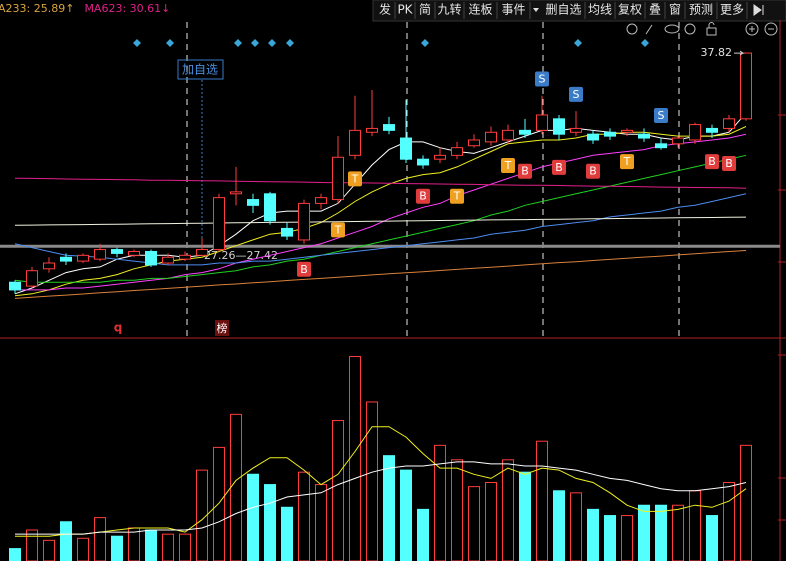 The width and height of the screenshot is (786, 561). What do you see at coordinates (118, 328) in the screenshot?
I see `q-label: q` at bounding box center [118, 328].